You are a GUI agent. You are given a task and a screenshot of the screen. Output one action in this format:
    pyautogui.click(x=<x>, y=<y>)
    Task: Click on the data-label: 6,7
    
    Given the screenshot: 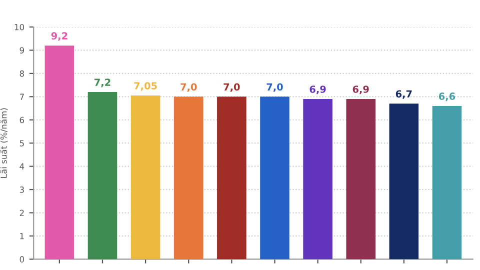 What is the action you would take?
    pyautogui.click(x=404, y=94)
    